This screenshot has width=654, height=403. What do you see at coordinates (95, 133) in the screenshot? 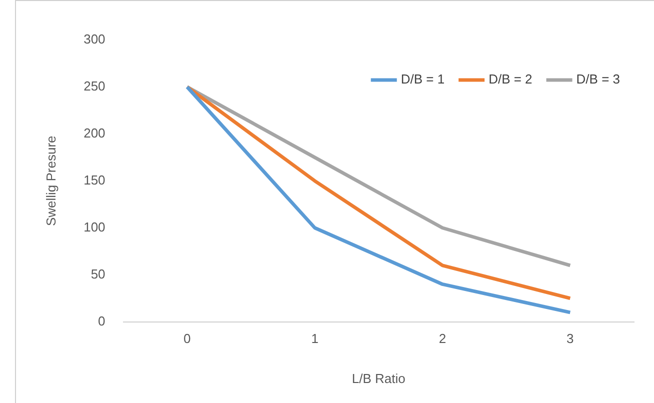
I see `y-tick-label: 200` at bounding box center [95, 133].